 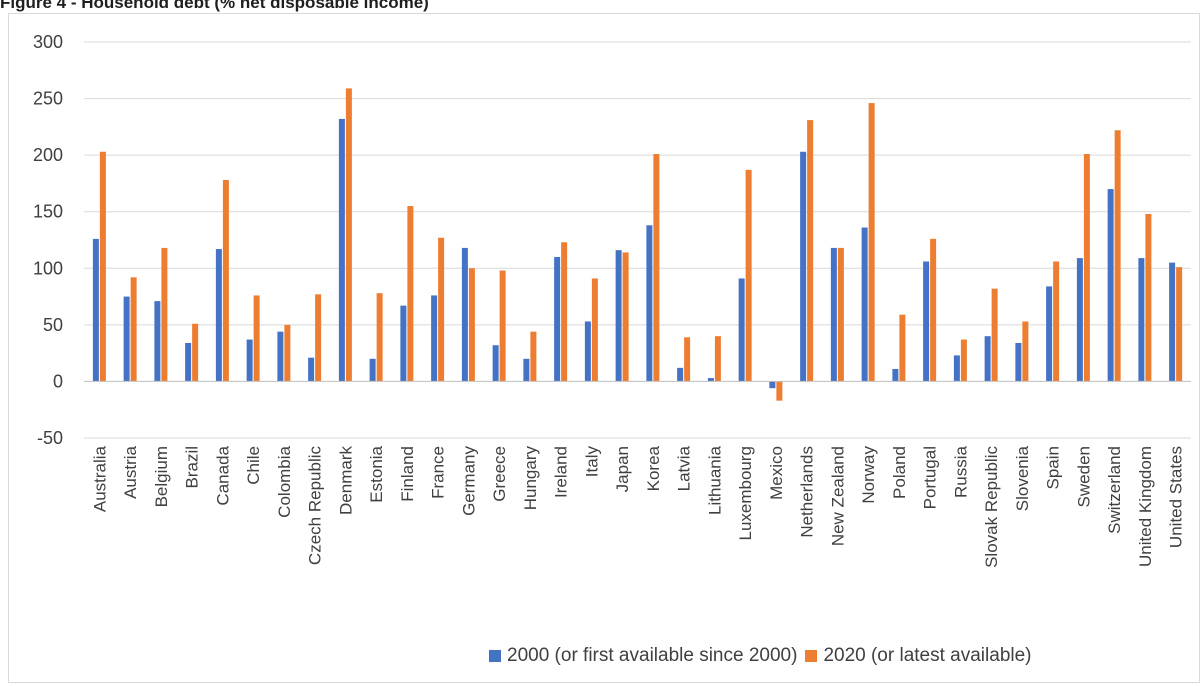 I want to click on x-tick-label: Japan, so click(x=622, y=469).